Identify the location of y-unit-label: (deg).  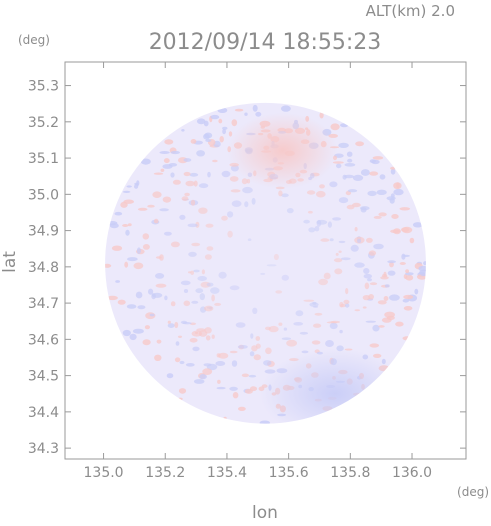
(34, 40).